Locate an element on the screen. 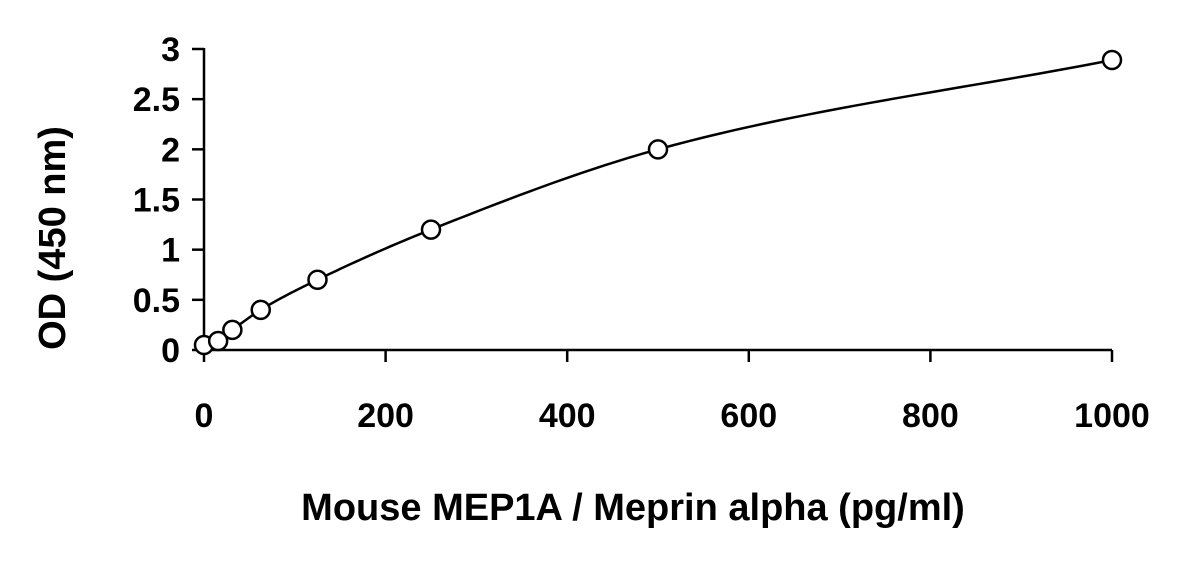  y-tick-label: 0.5 is located at coordinates (156, 301).